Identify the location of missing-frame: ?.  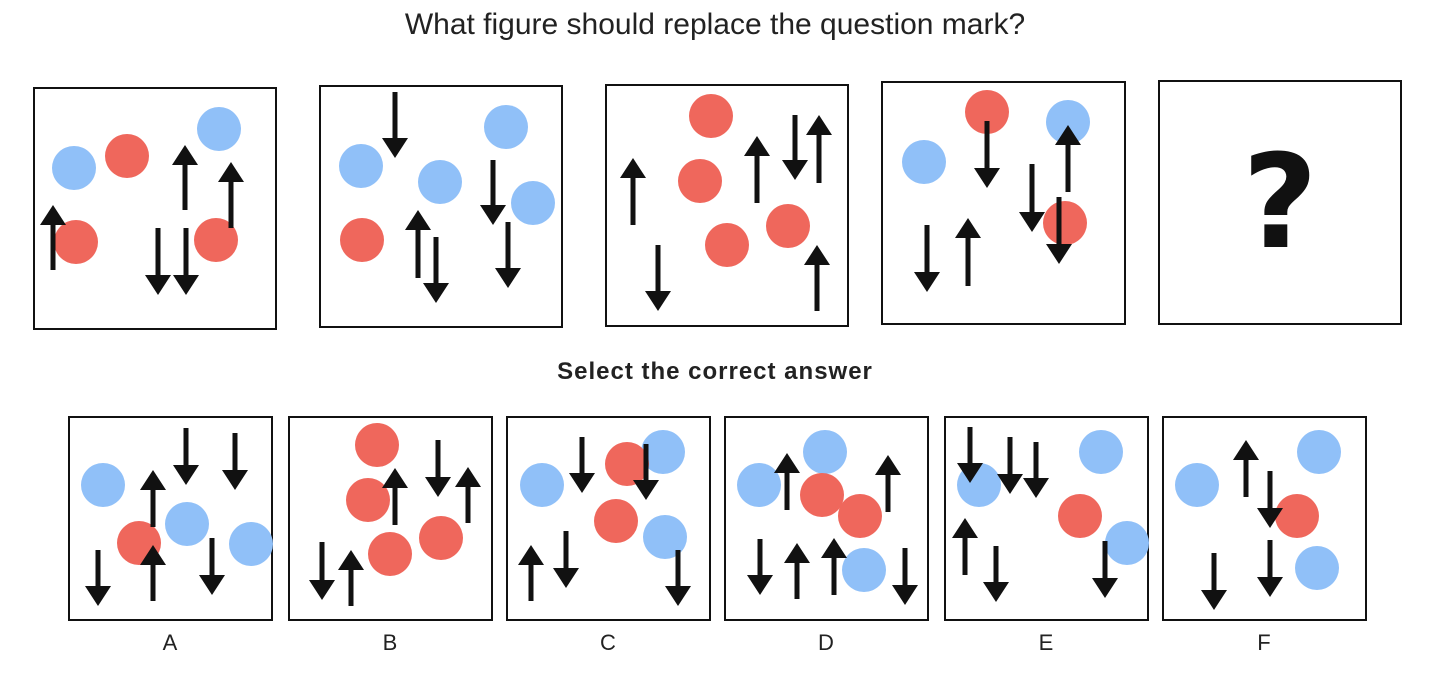
(1280, 202).